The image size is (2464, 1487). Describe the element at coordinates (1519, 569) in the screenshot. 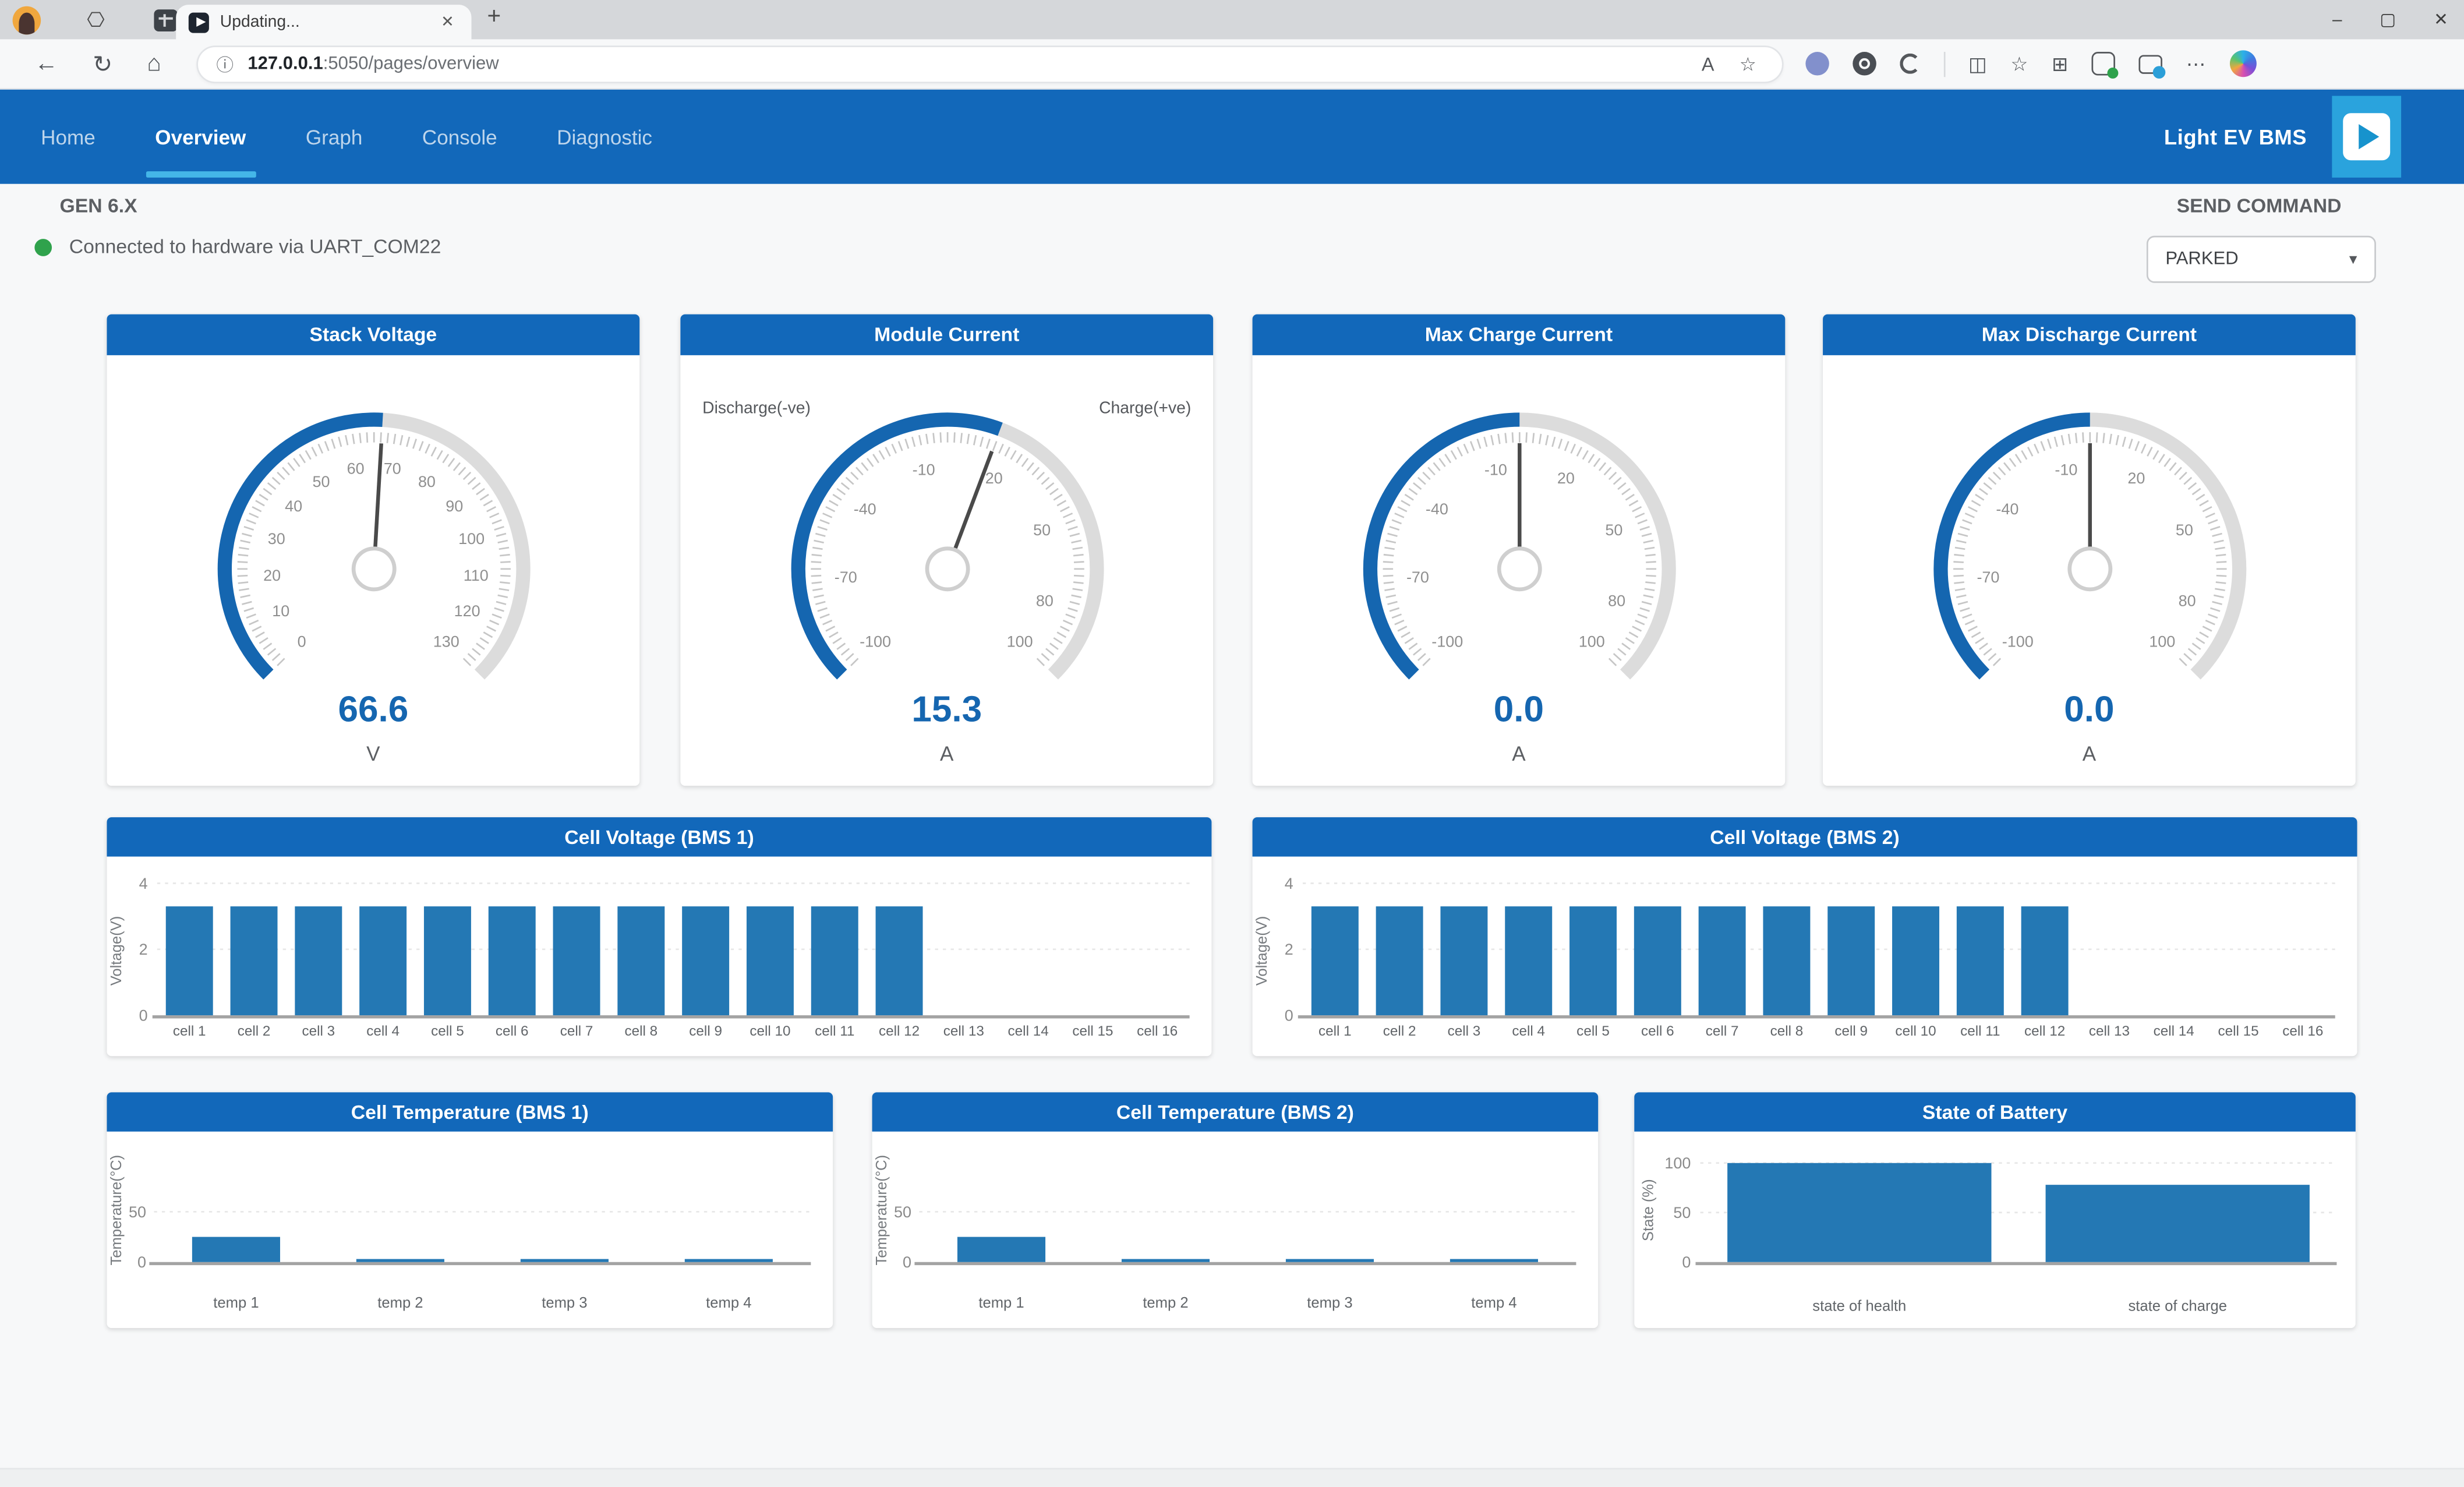

I see `gauge-hub` at that location.